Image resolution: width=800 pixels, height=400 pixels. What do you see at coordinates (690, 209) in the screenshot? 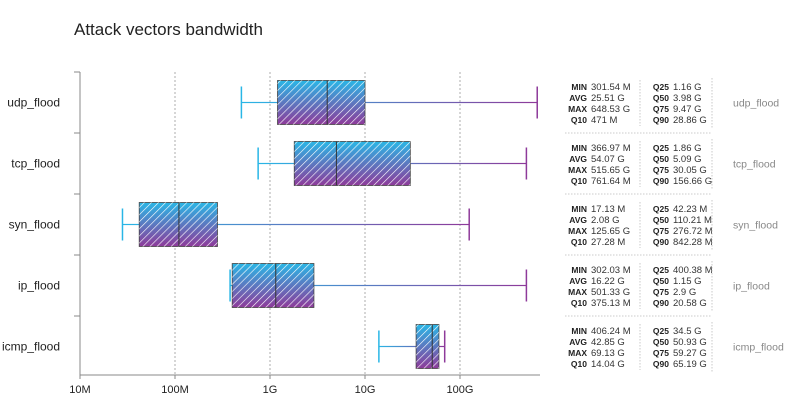
I see `stat-value: 42.23 M` at bounding box center [690, 209].